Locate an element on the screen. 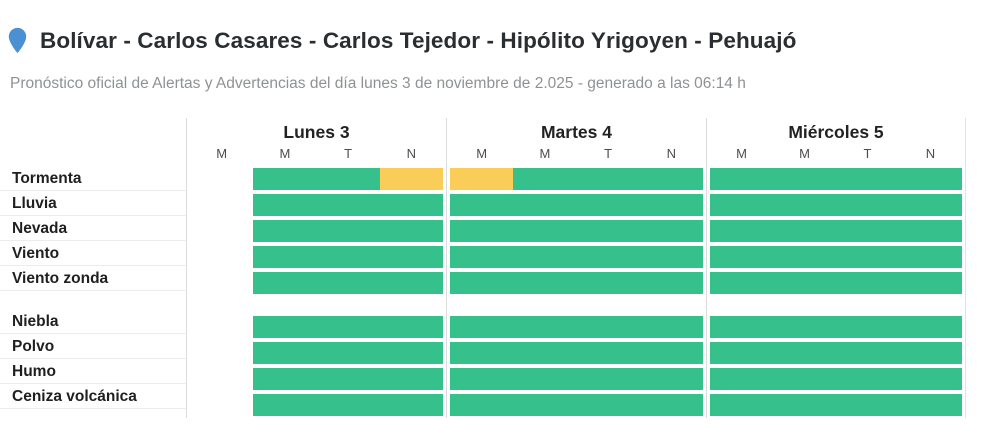  hazard-row-label: Viento zonda is located at coordinates (93, 278).